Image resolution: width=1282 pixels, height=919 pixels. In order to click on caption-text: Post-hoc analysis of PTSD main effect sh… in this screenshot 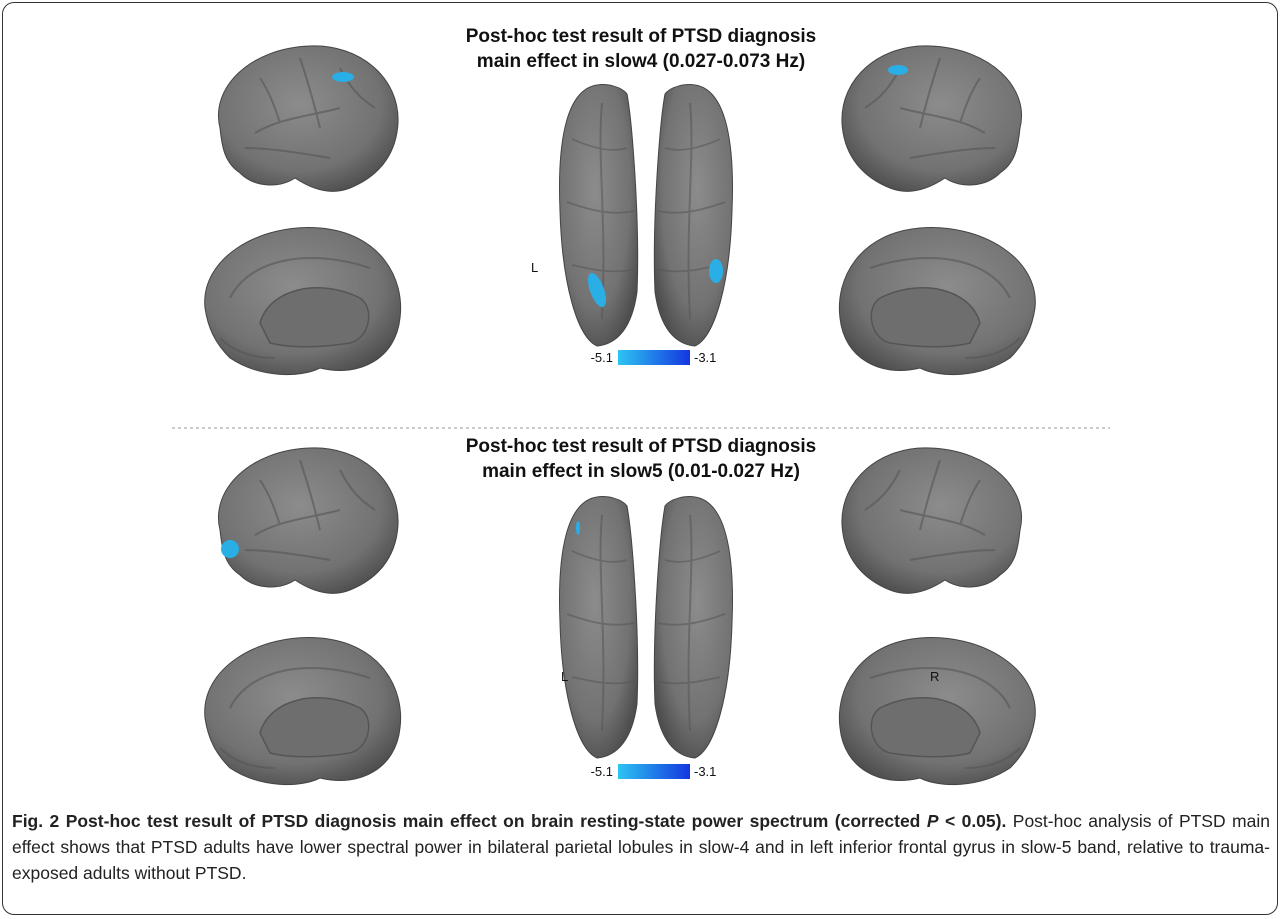, I will do `click(641, 847)`.